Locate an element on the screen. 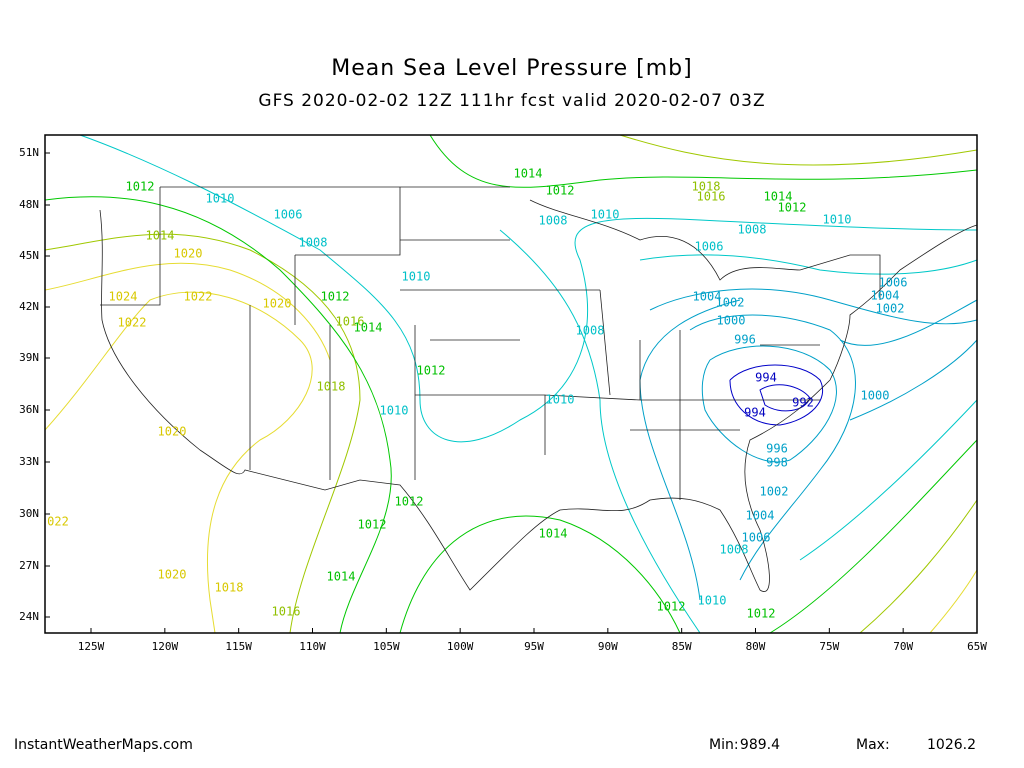  lon-label: 70W is located at coordinates (903, 646).